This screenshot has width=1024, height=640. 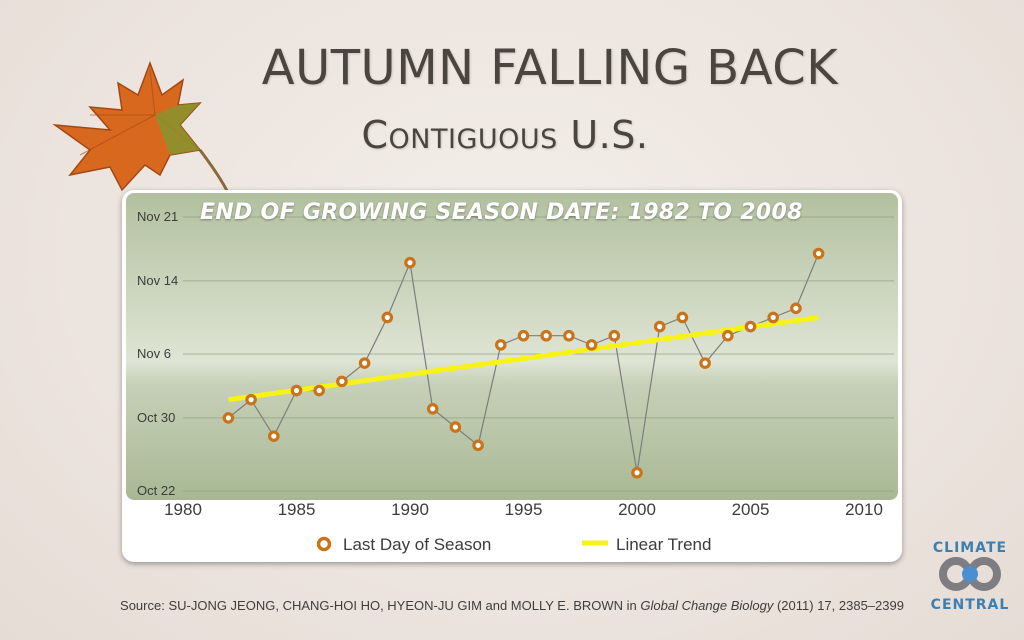 I want to click on trend-line, so click(x=523, y=358).